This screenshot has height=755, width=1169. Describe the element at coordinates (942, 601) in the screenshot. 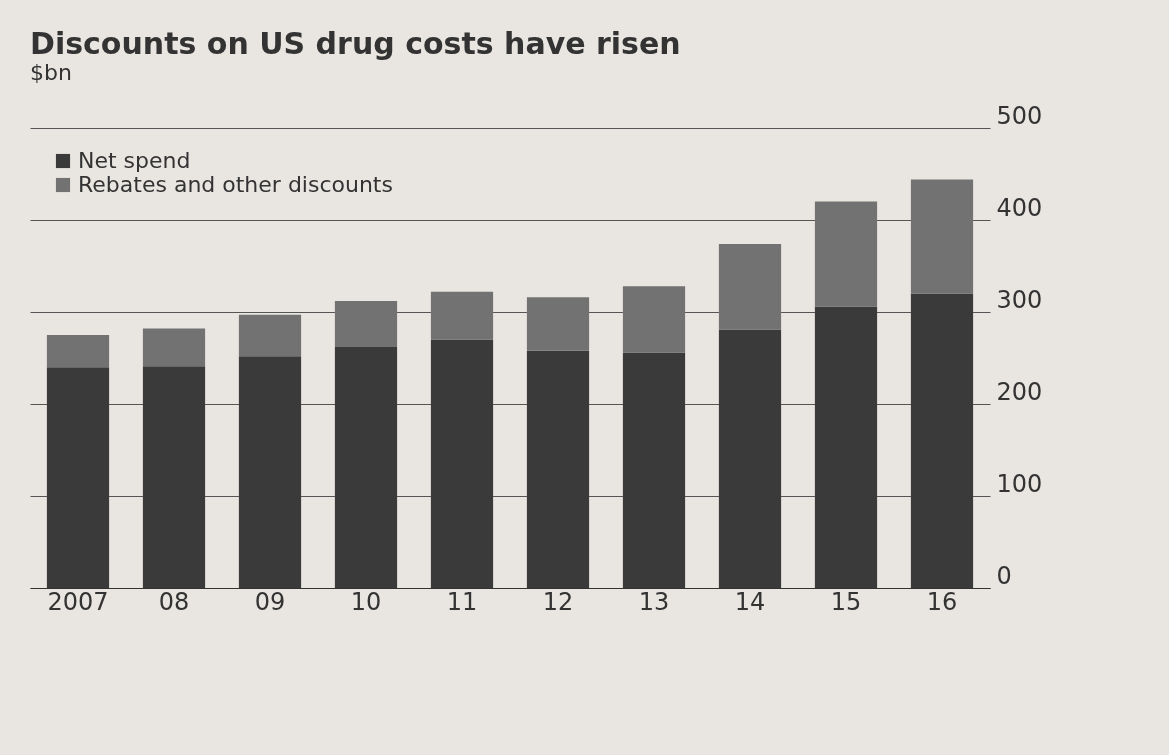

I see `x-tick-label: 16` at that location.